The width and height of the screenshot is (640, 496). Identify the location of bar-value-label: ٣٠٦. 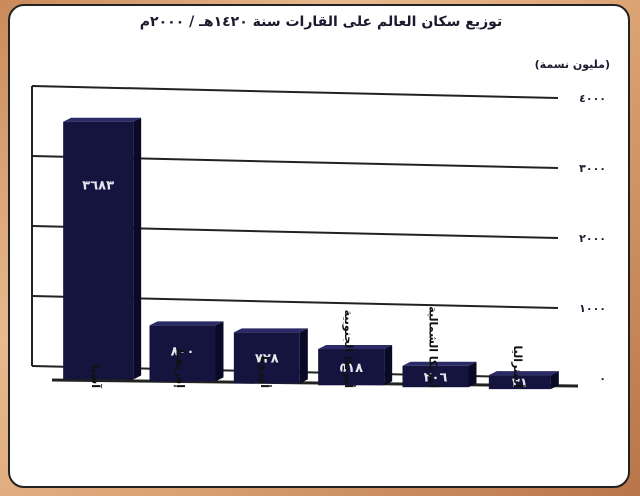
(436, 377).